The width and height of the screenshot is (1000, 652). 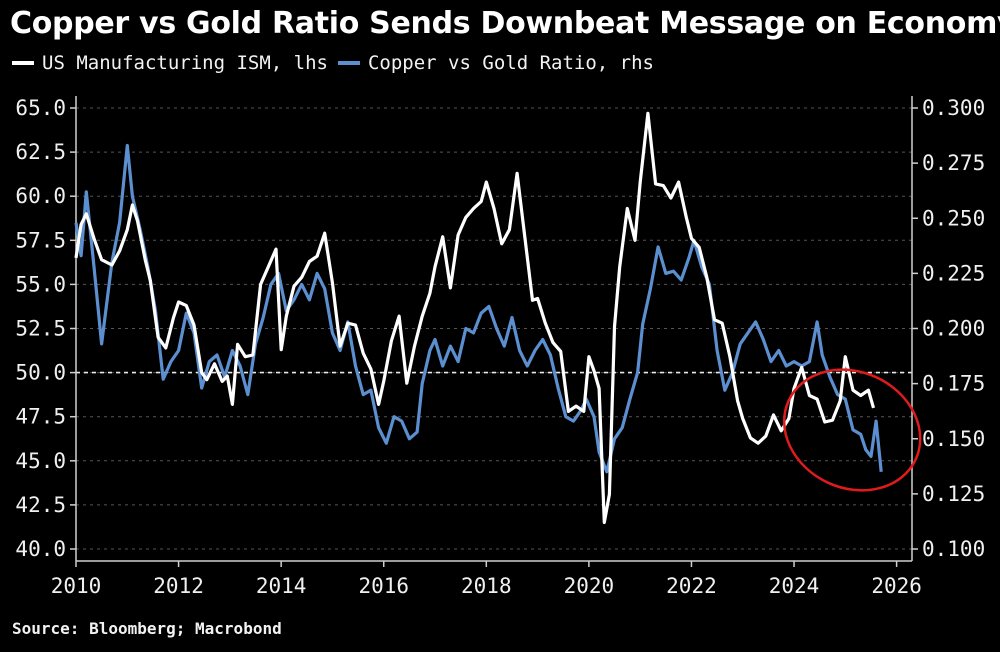 I want to click on highlight-circle, so click(x=852, y=430).